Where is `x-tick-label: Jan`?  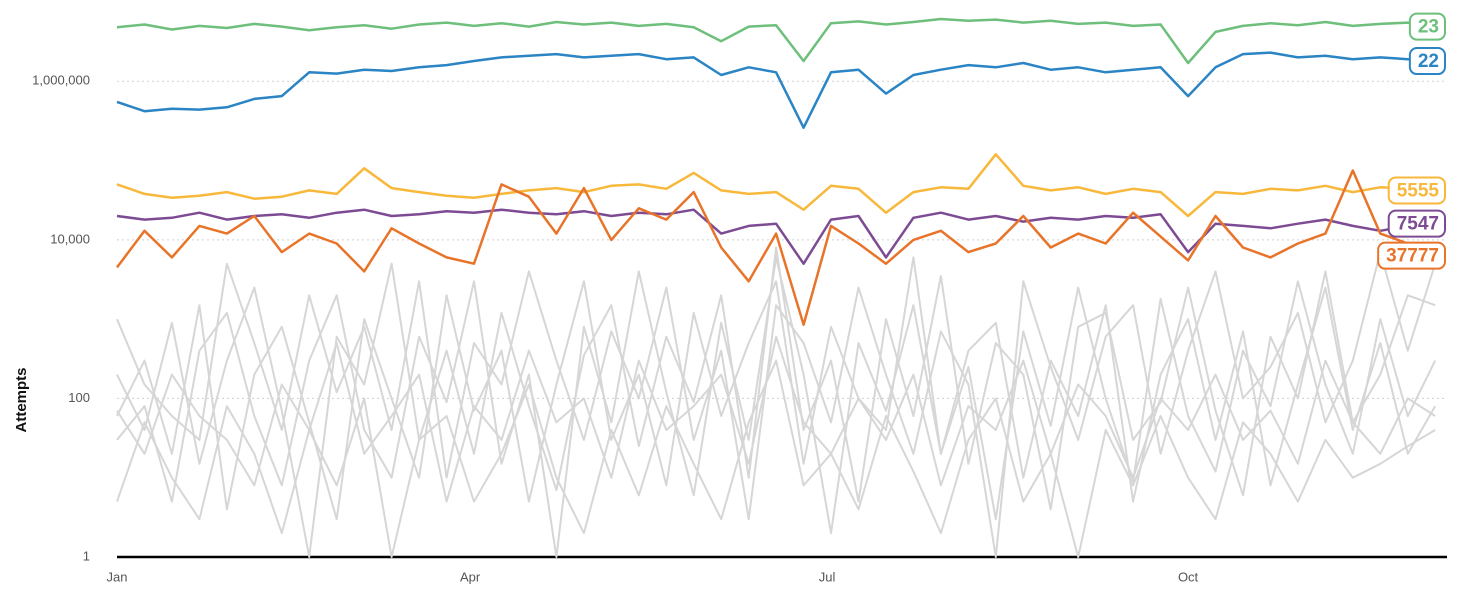 x-tick-label: Jan is located at coordinates (117, 576).